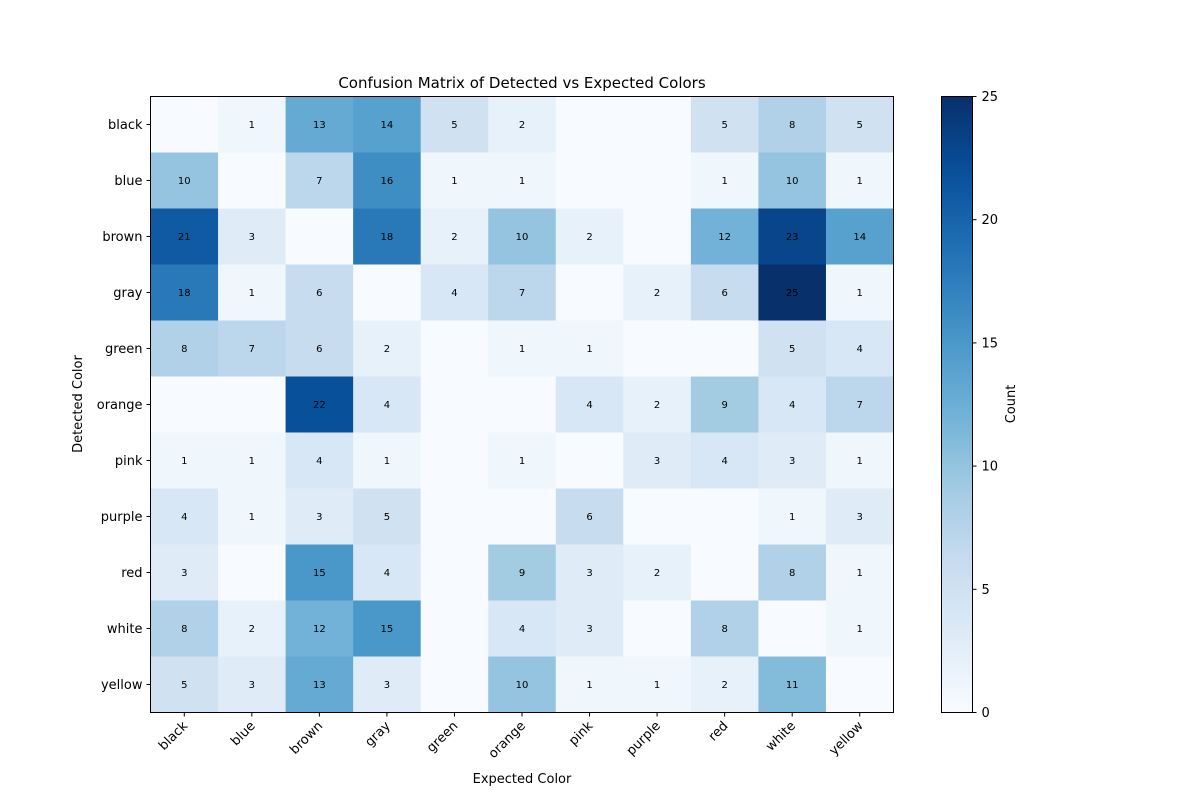  I want to click on x-tick-label: white, so click(781, 737).